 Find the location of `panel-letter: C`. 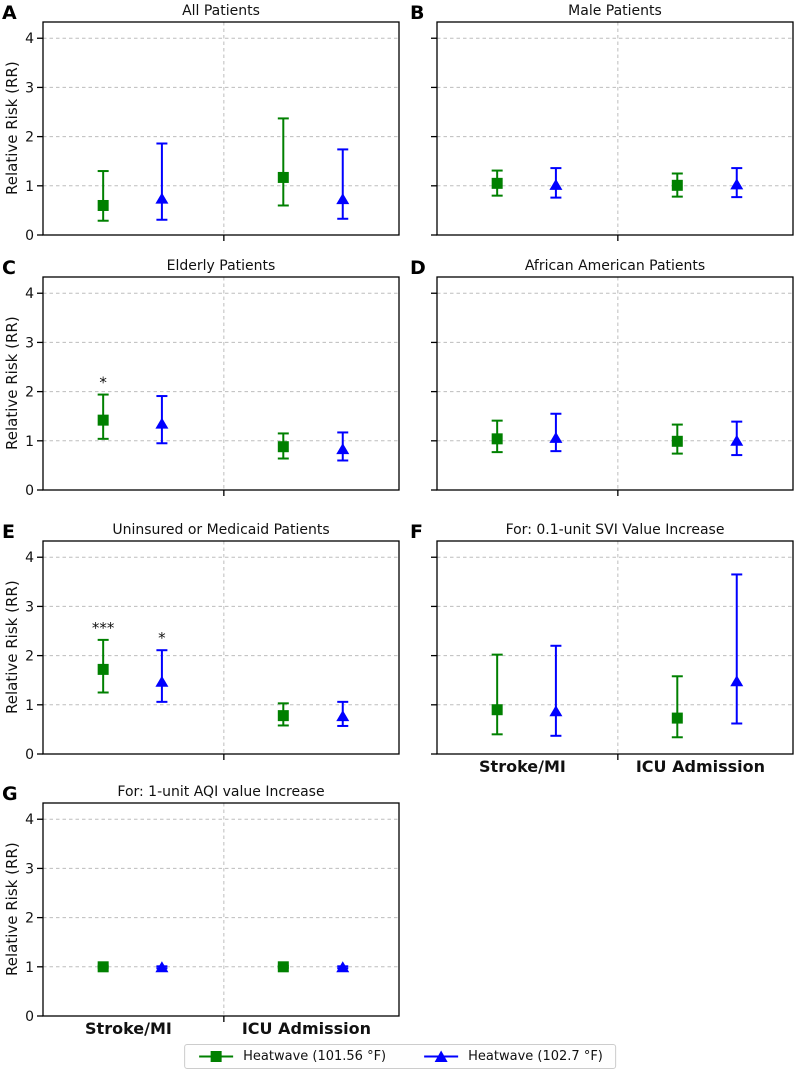

panel-letter: C is located at coordinates (9, 268).